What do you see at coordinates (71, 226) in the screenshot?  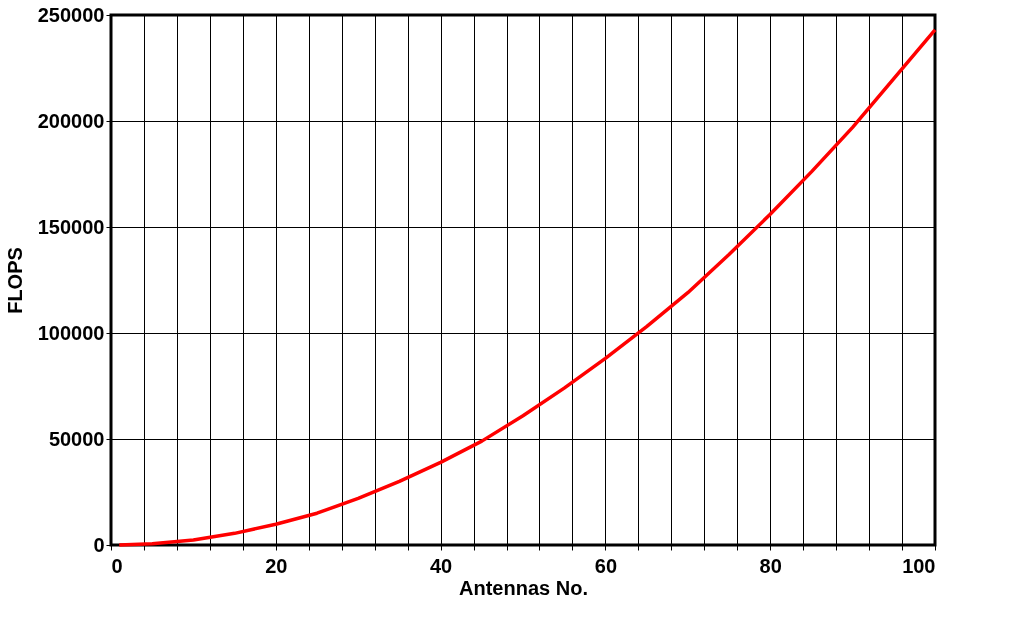 I see `y-tick-label: 150000` at bounding box center [71, 226].